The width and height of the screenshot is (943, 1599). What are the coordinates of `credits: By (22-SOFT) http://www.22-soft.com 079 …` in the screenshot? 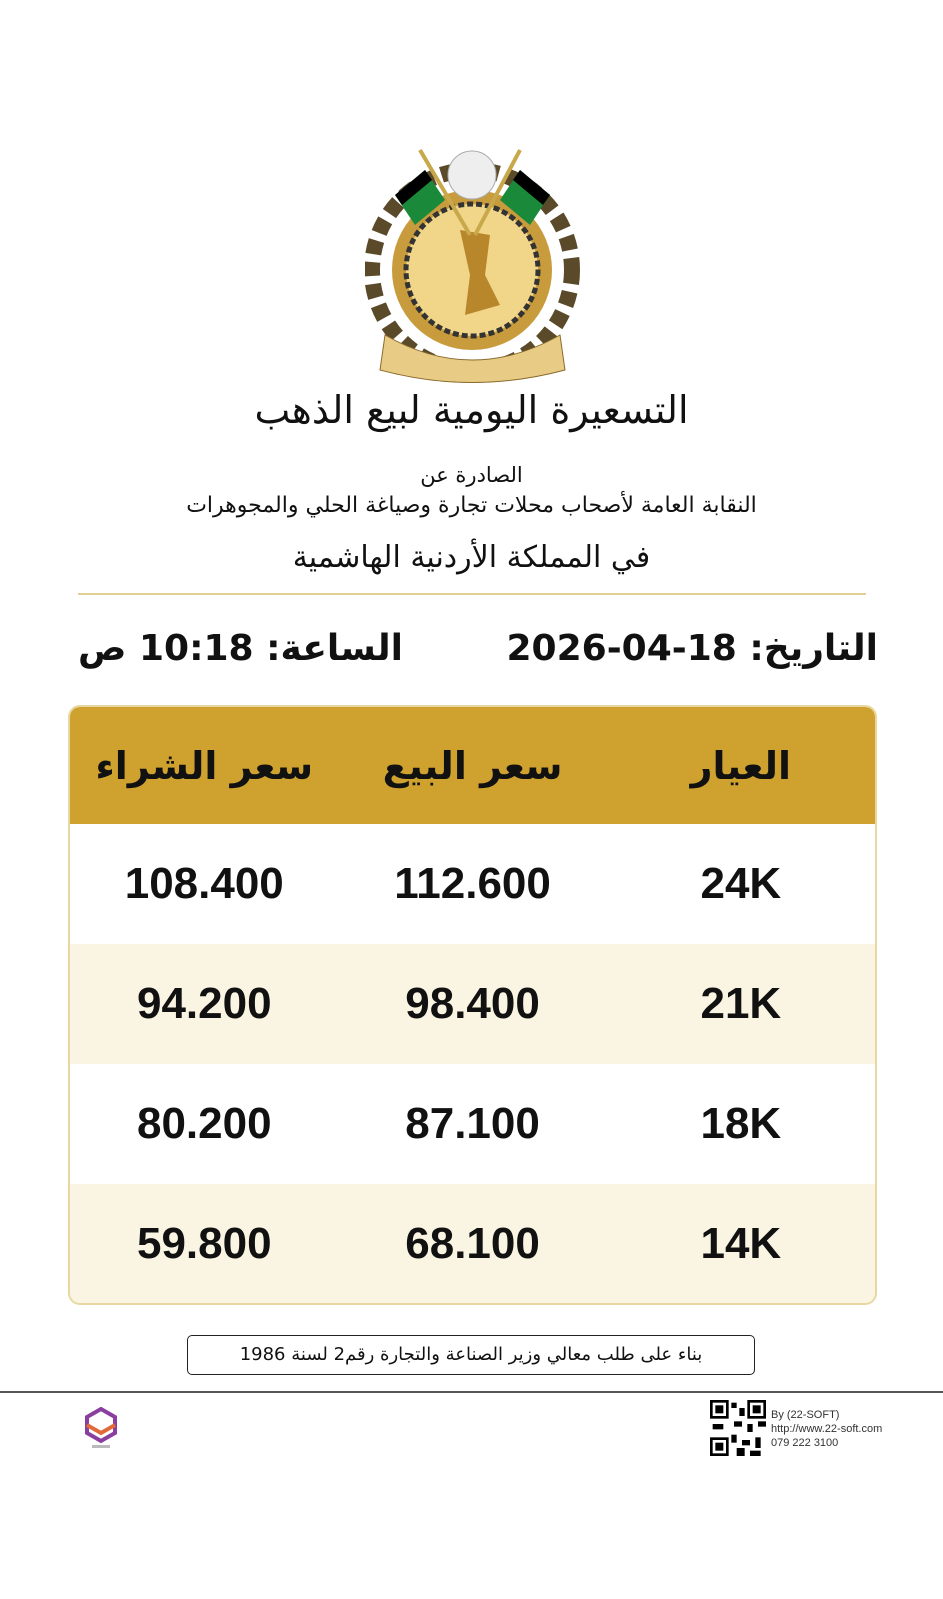 It's located at (826, 1429).